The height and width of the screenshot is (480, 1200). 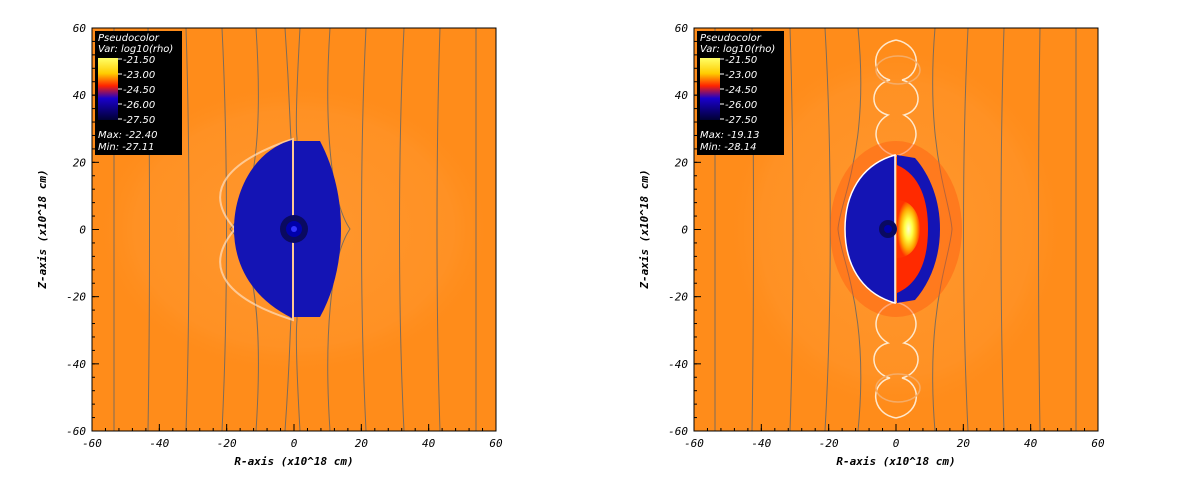 What do you see at coordinates (126, 147) in the screenshot?
I see `legend-min: Min: -27.11` at bounding box center [126, 147].